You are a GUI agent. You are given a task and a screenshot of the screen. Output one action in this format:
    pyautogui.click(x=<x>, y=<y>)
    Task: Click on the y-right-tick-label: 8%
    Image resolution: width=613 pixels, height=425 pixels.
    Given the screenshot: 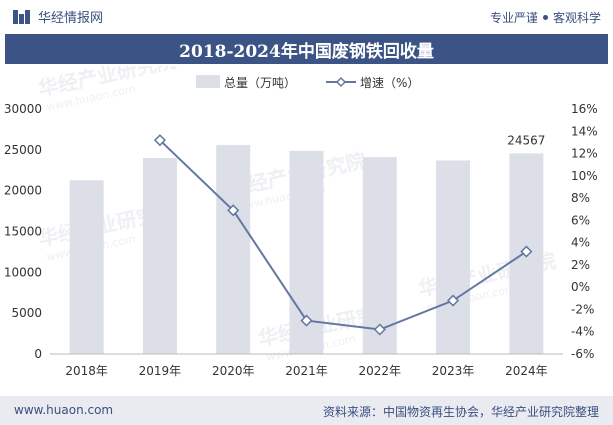 What is the action you would take?
    pyautogui.click(x=580, y=198)
    